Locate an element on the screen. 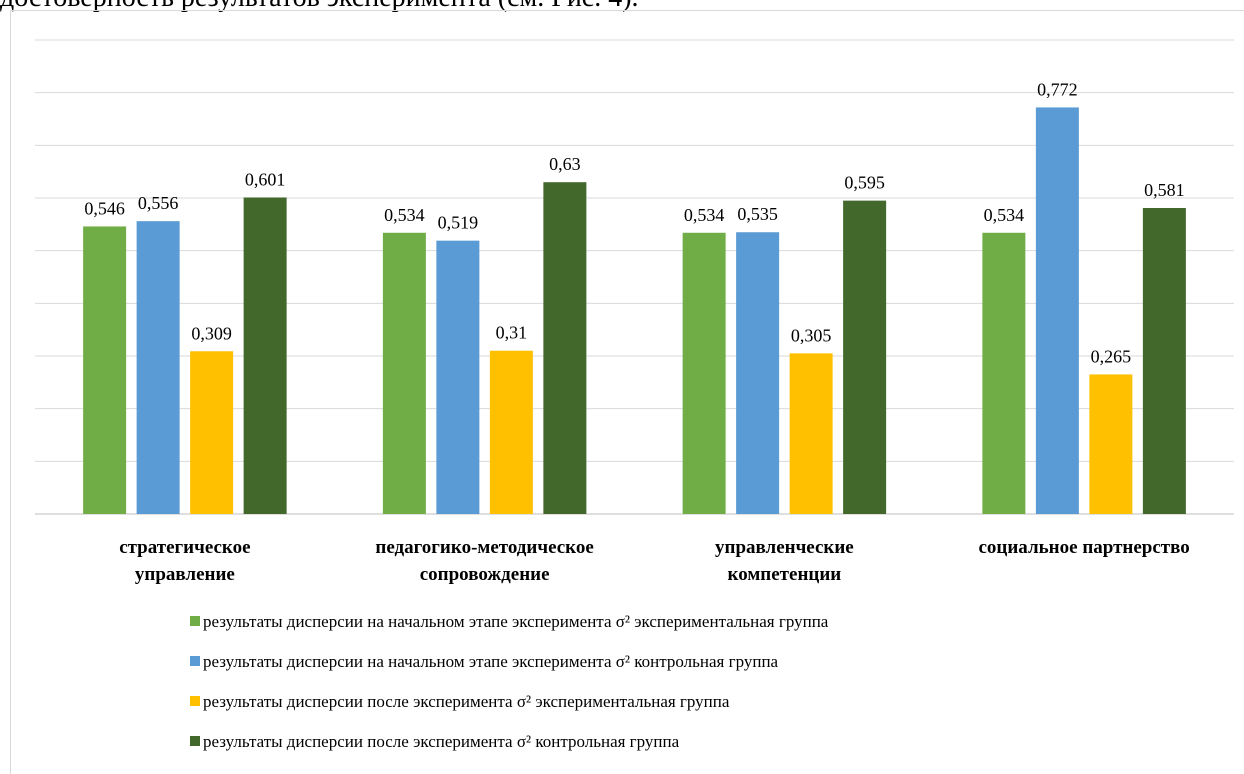  data-label: 0,305 is located at coordinates (811, 335).